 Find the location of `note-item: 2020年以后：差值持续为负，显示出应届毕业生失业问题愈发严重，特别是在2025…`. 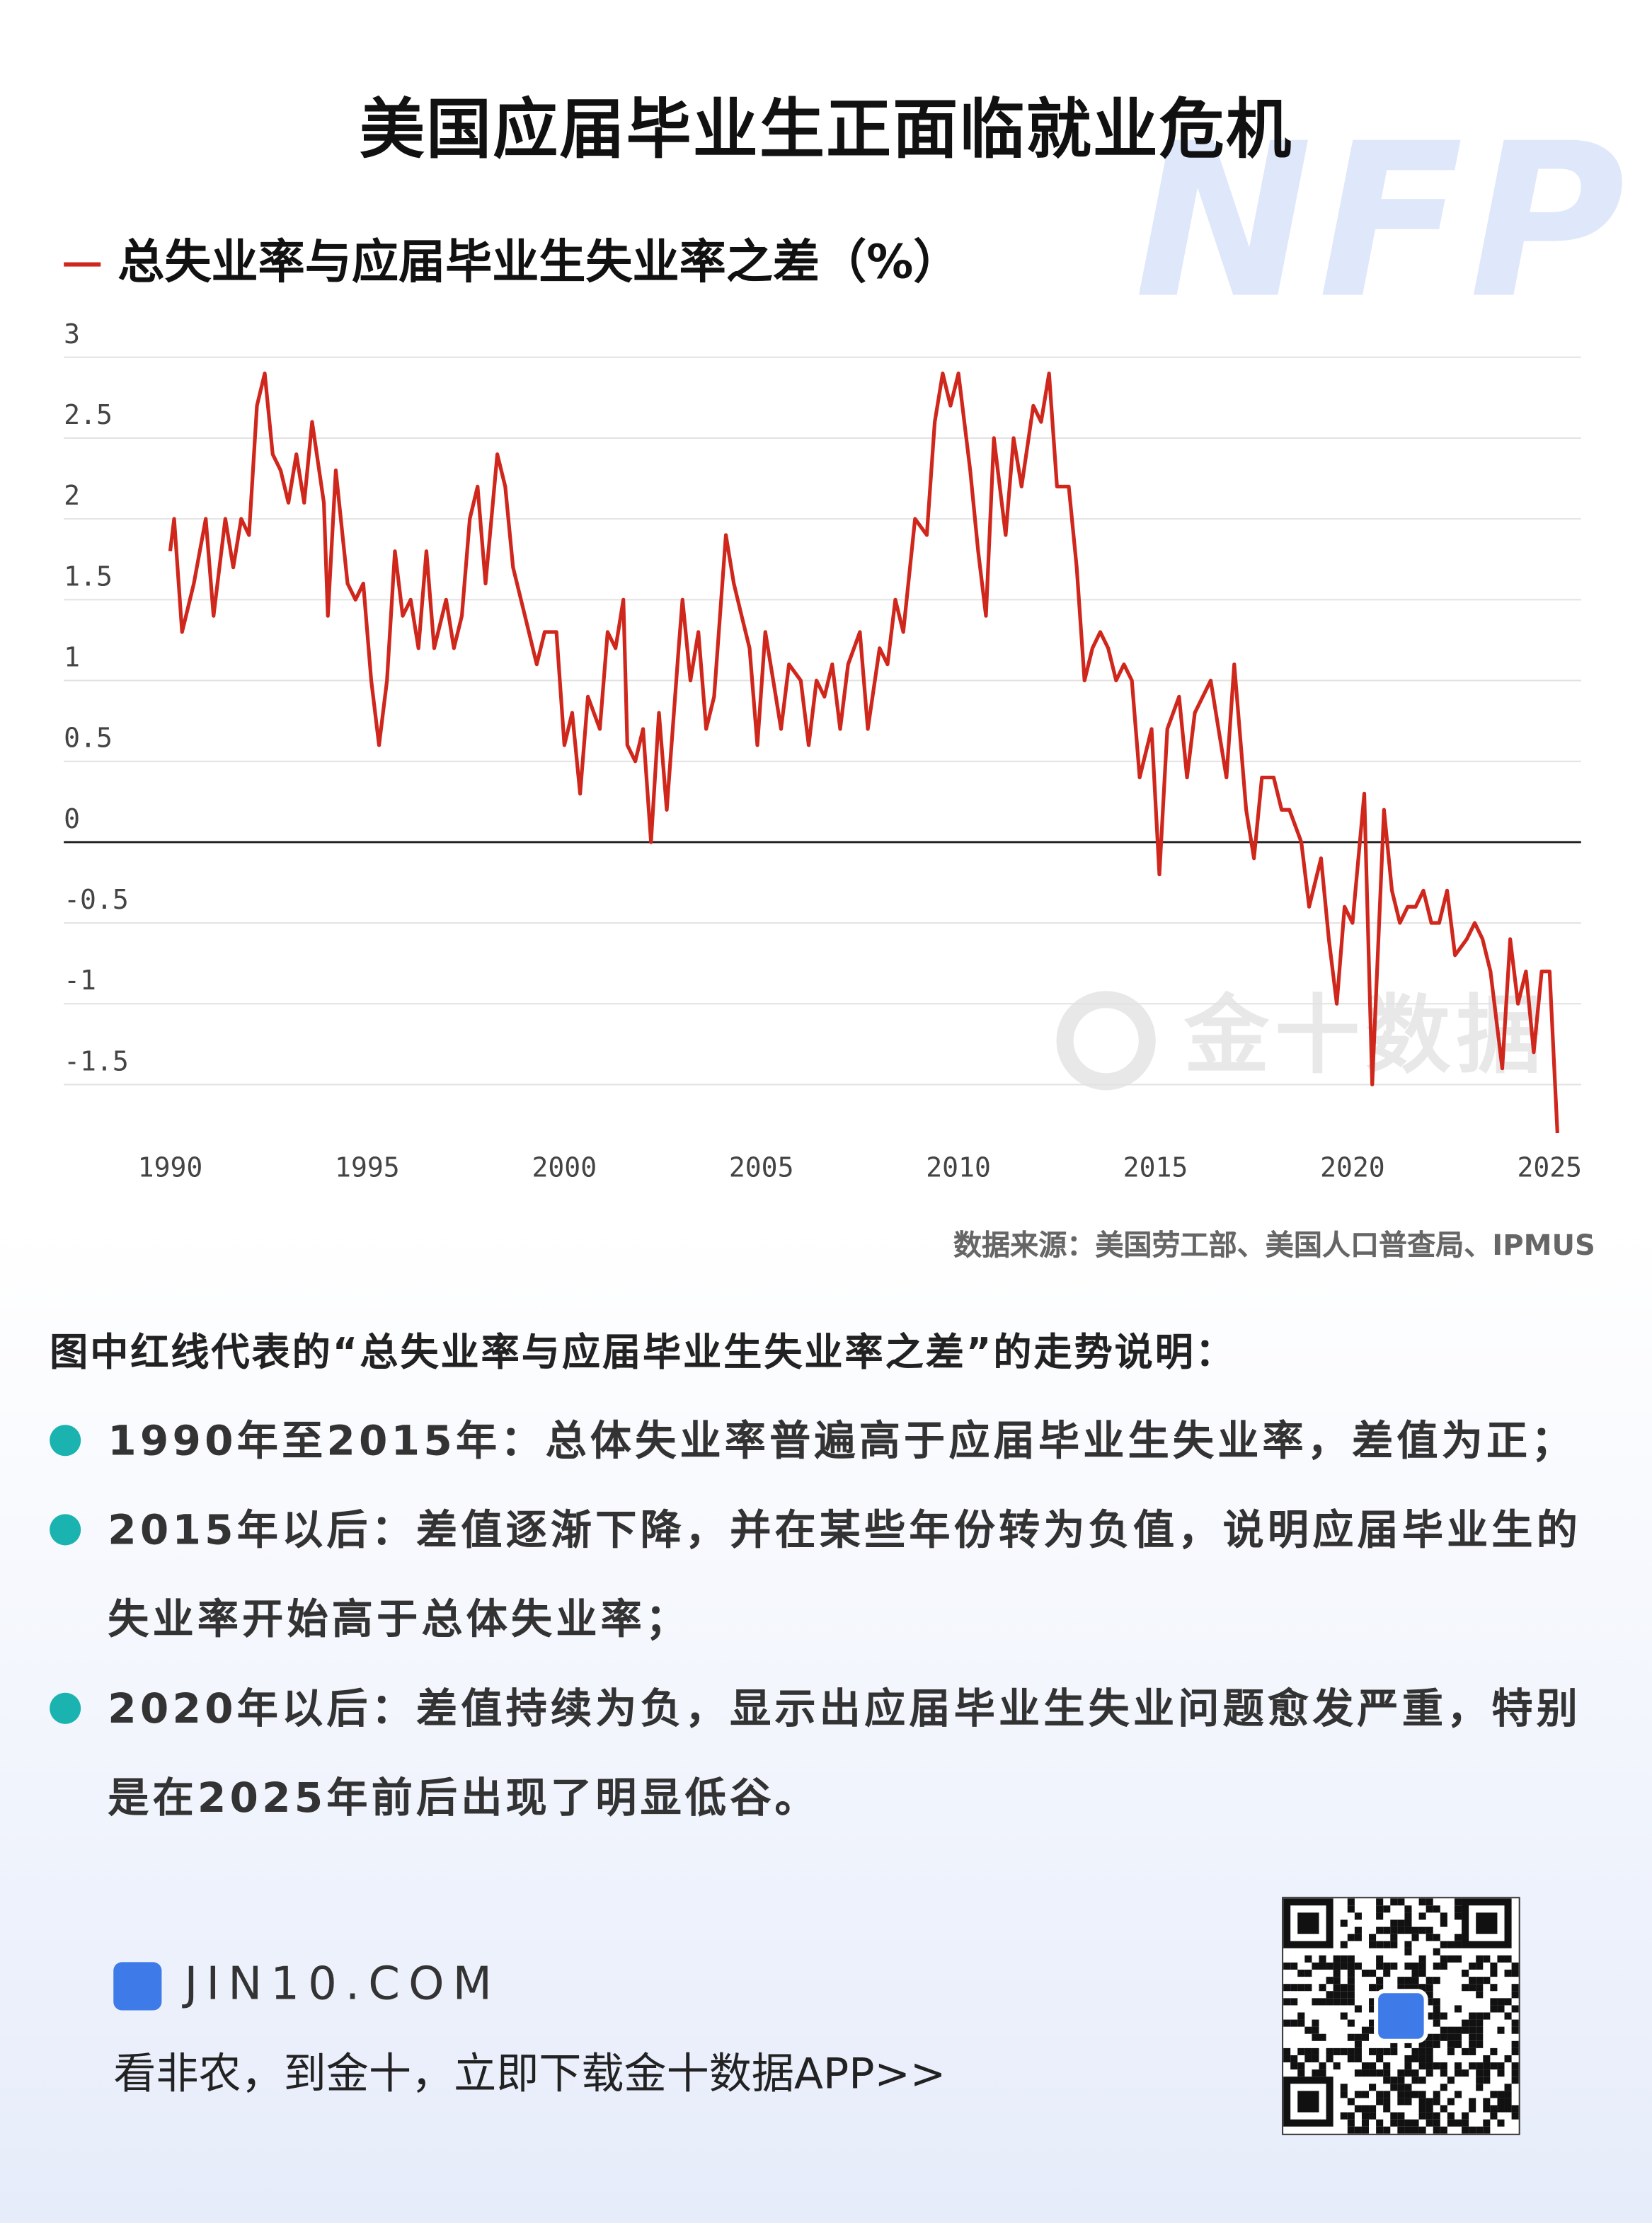

note-item: 2020年以后：差值持续为负，显示出应届毕业生失业问题愈发严重，特别是在2025… is located at coordinates (826, 1754).